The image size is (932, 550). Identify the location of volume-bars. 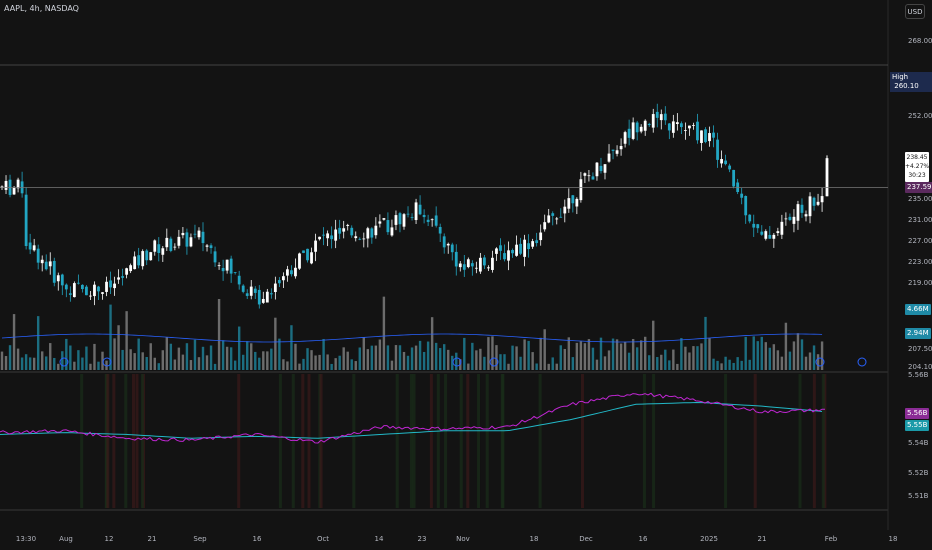
(412, 333).